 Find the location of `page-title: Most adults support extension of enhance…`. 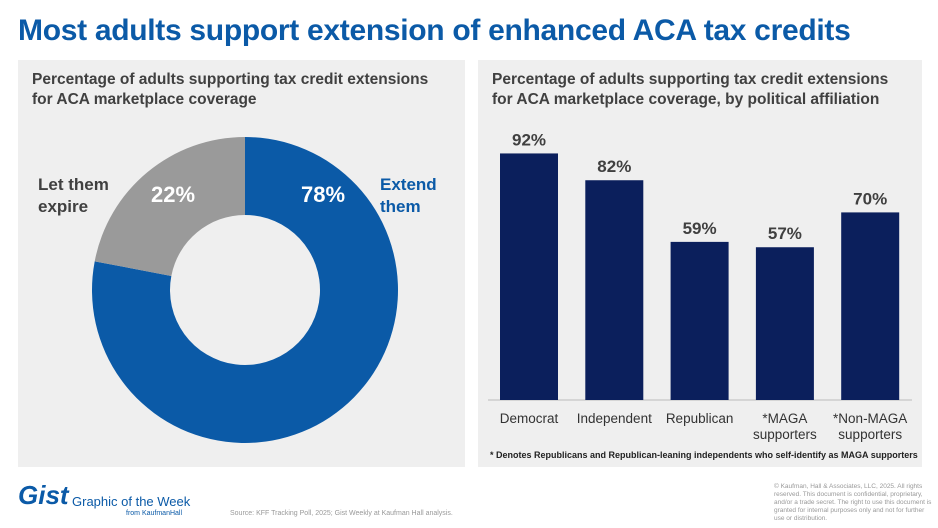

page-title: Most adults support extension of enhance… is located at coordinates (434, 30).